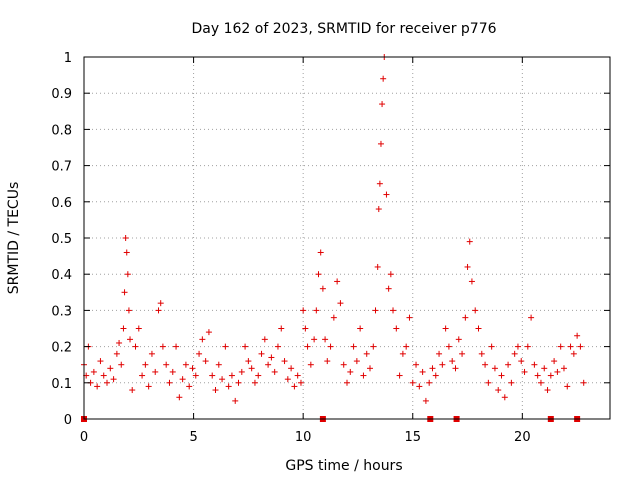  I want to click on y-tick-label: 0.4, so click(61, 275).